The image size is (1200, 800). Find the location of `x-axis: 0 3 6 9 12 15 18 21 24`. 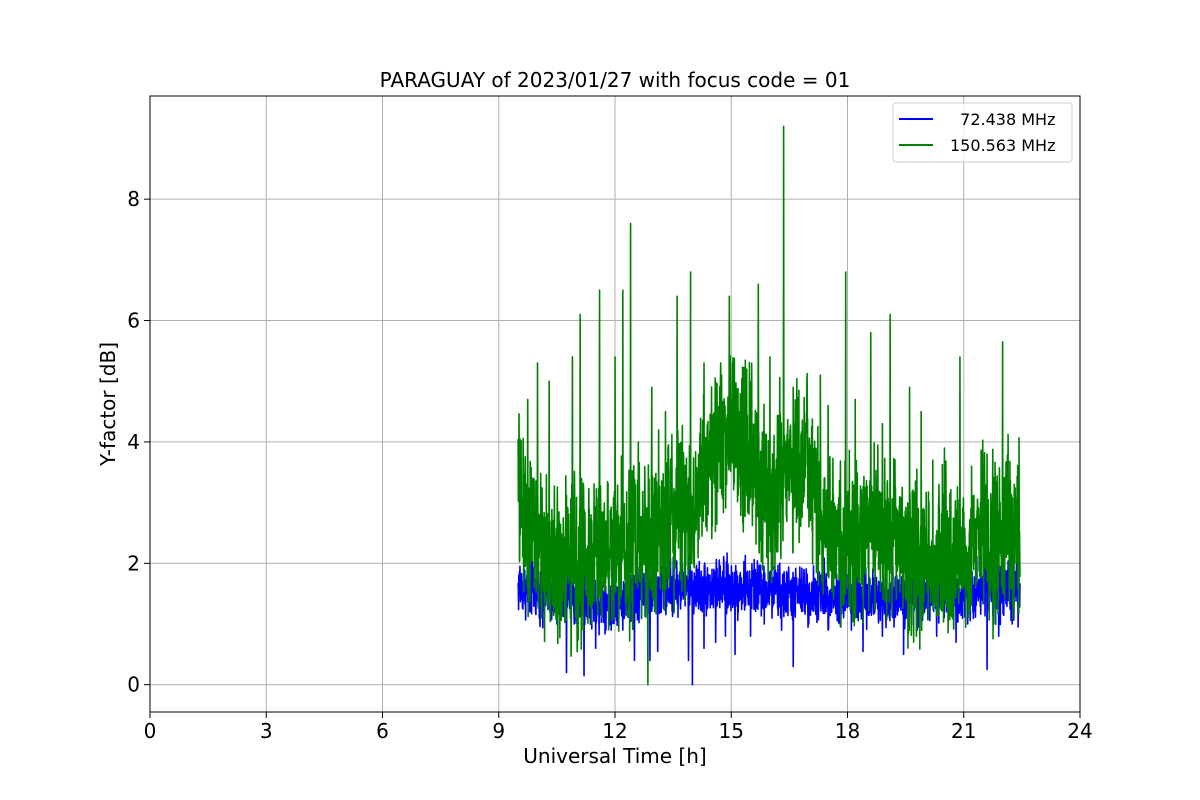

x-axis: 0 3 6 9 12 15 18 21 24 is located at coordinates (618, 727).